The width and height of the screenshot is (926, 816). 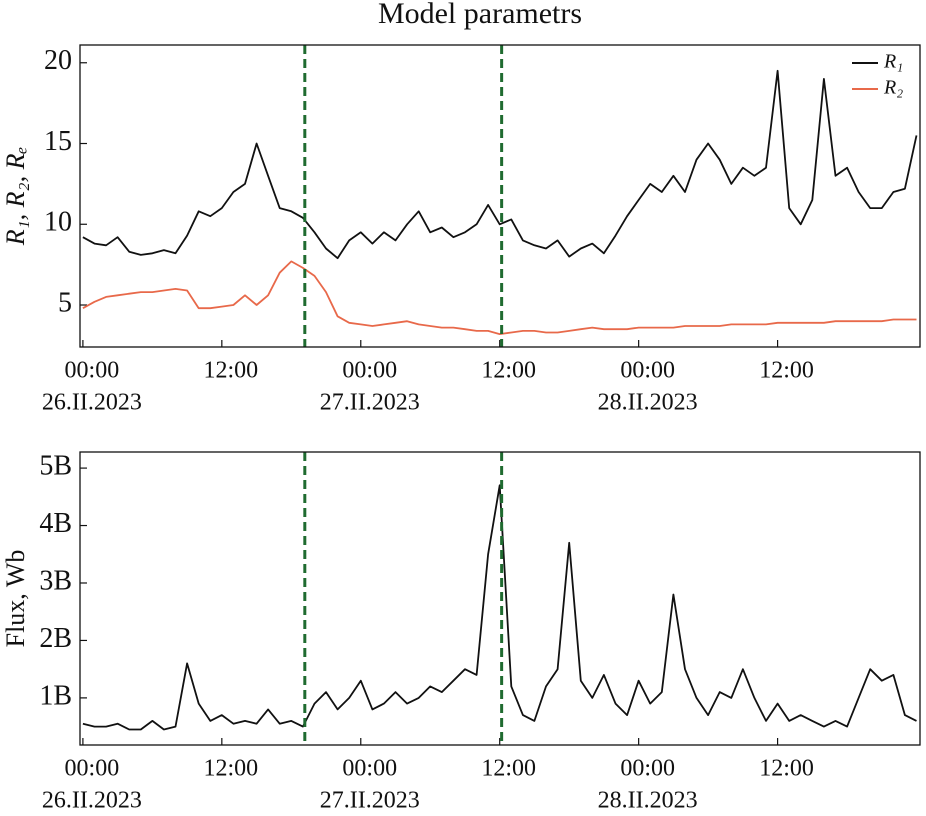 I want to click on y-tick-label: 2B, so click(x=55, y=638).